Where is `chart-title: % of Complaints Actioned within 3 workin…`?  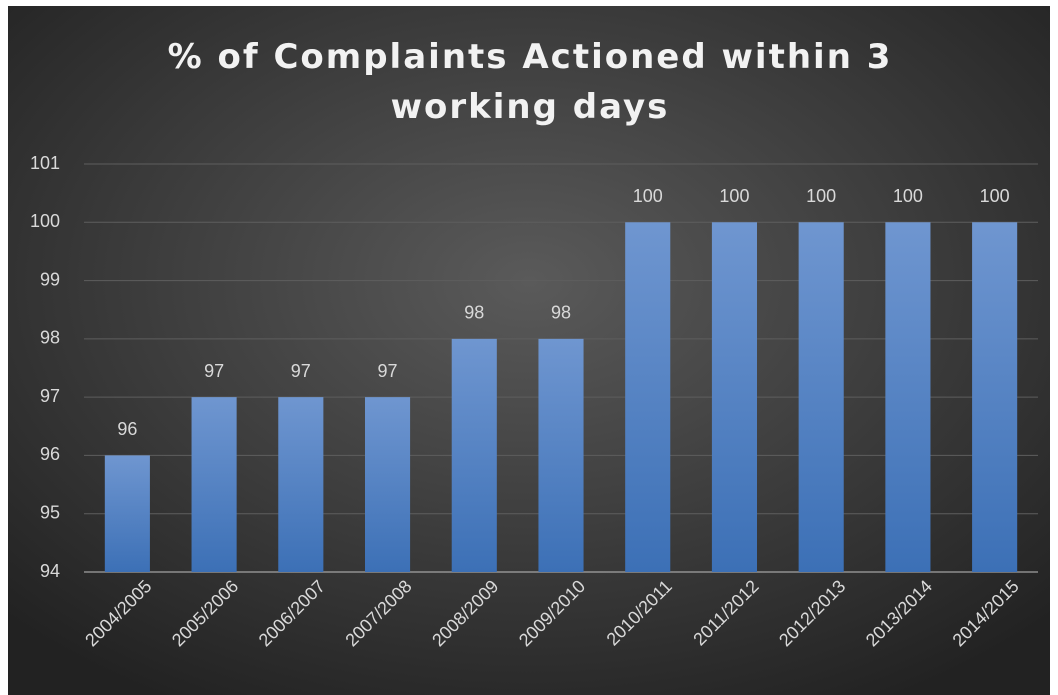
chart-title: % of Complaints Actioned within 3 workin… is located at coordinates (530, 82).